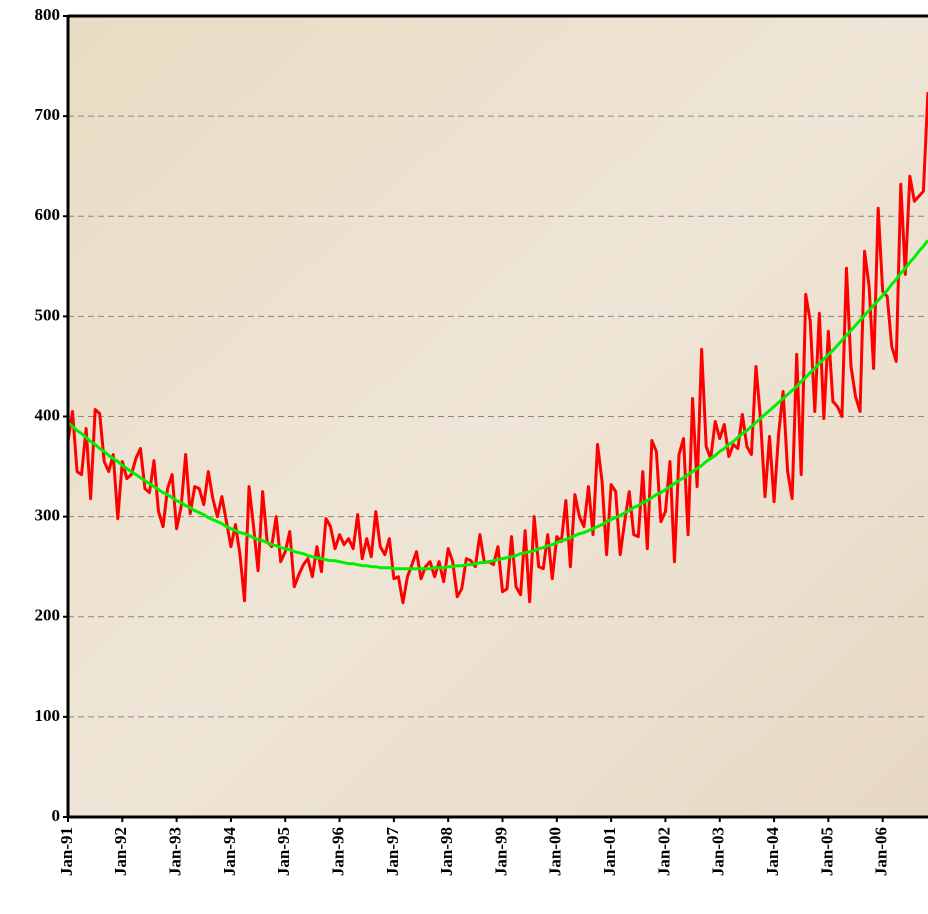  What do you see at coordinates (446, 851) in the screenshot?
I see `x-tick-label: Jan-98` at bounding box center [446, 851].